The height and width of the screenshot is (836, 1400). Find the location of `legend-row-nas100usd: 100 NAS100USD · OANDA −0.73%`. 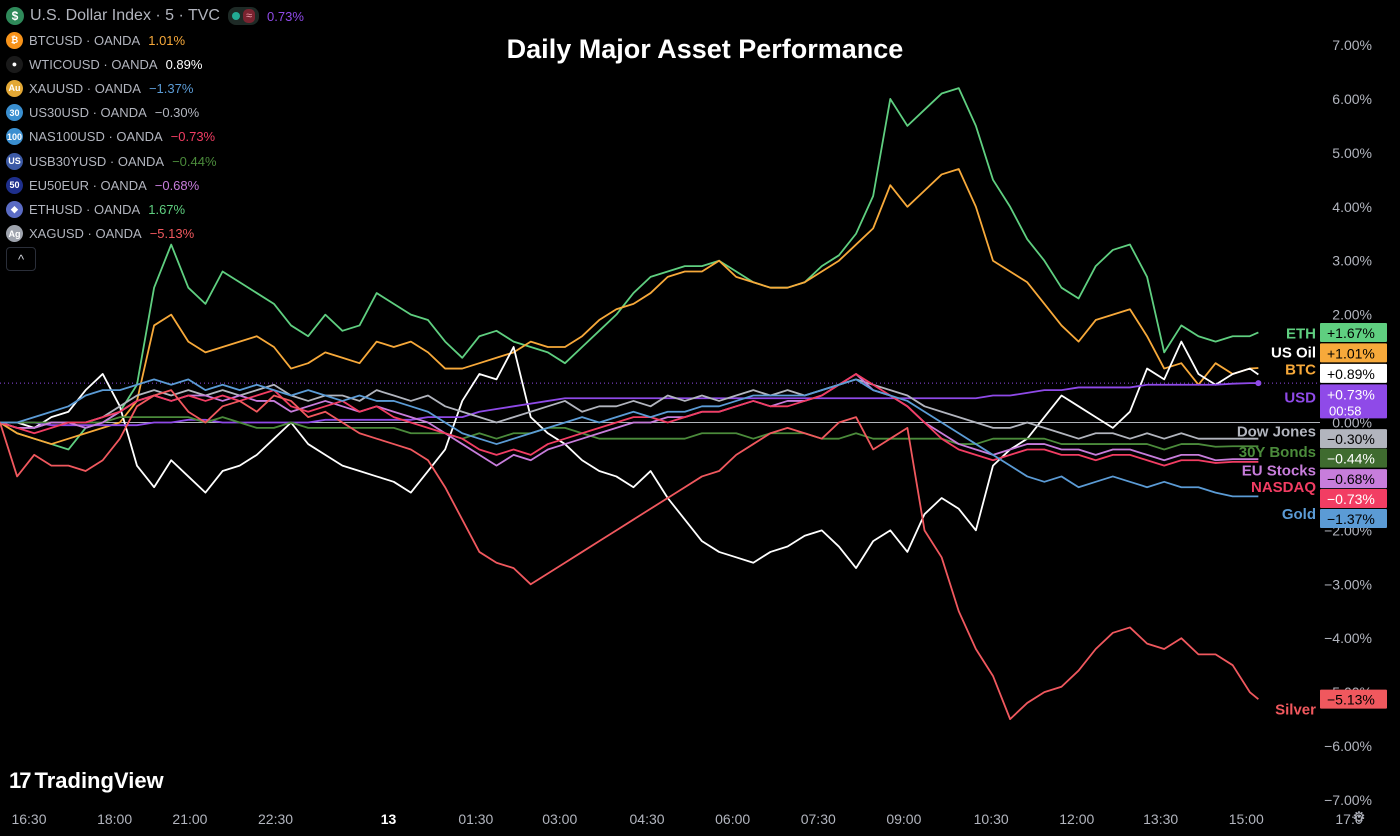

legend-row-nas100usd: 100 NAS100USD · OANDA −0.73% is located at coordinates (155, 137).